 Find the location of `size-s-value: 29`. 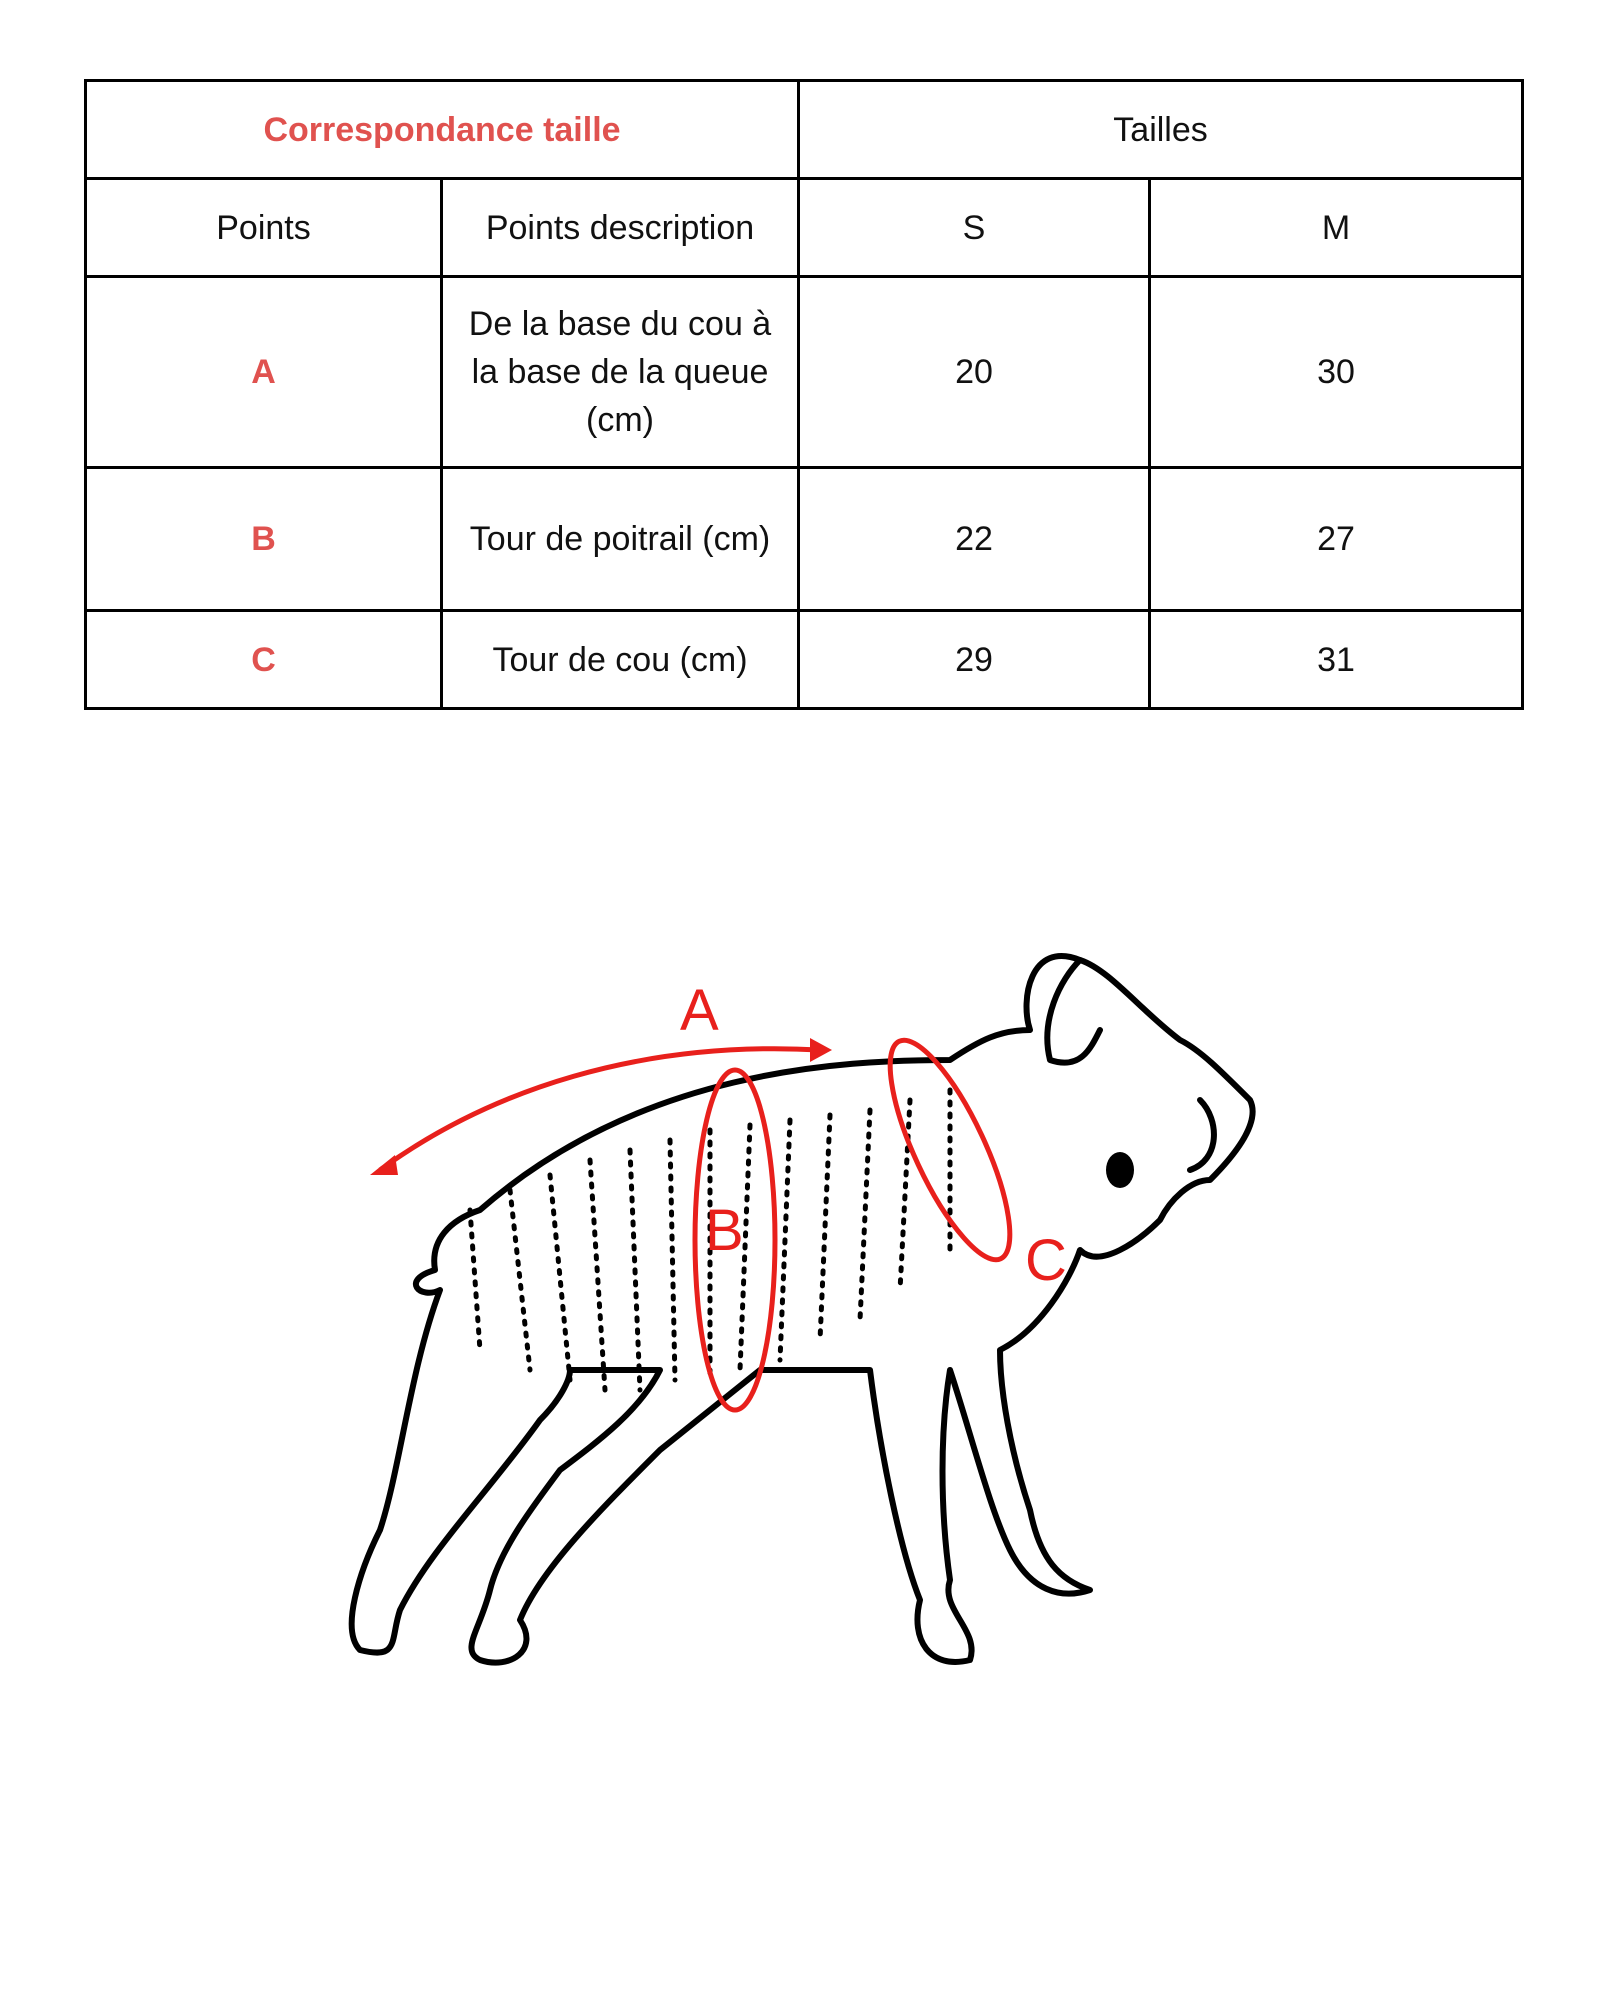

size-s-value: 29 is located at coordinates (974, 659).